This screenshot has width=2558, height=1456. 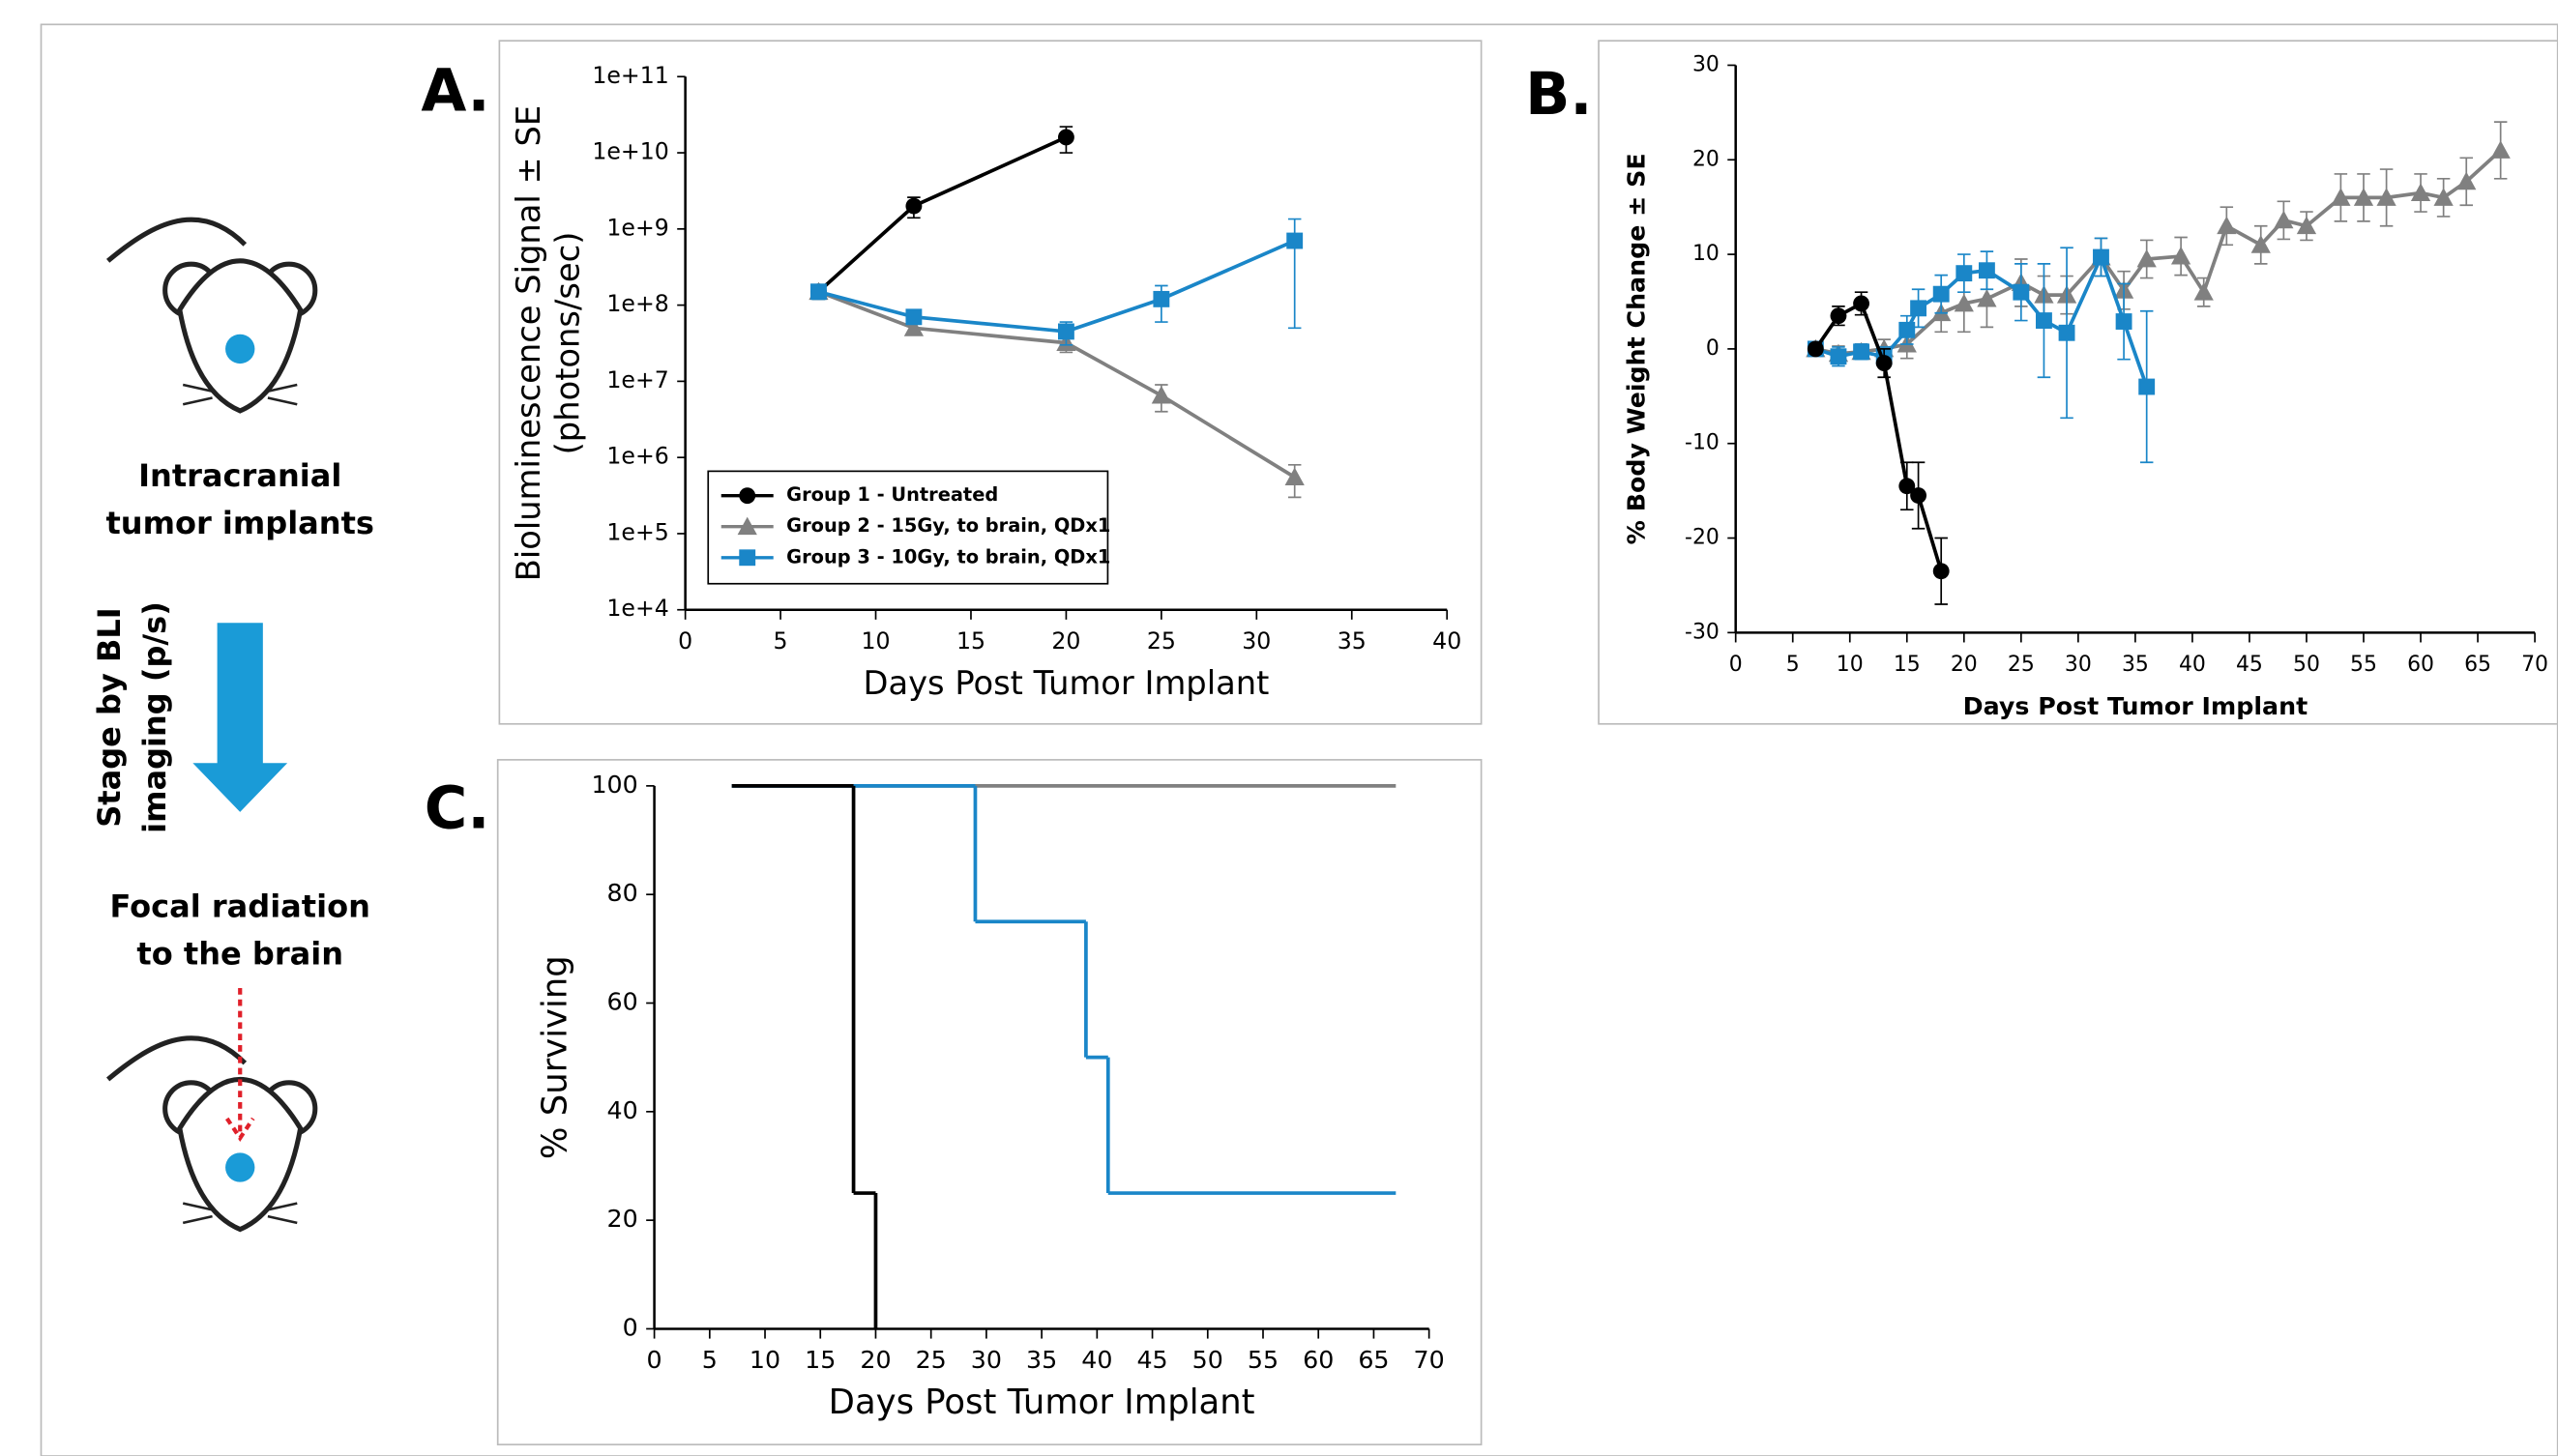 What do you see at coordinates (908, 527) in the screenshot?
I see `legend-box` at bounding box center [908, 527].